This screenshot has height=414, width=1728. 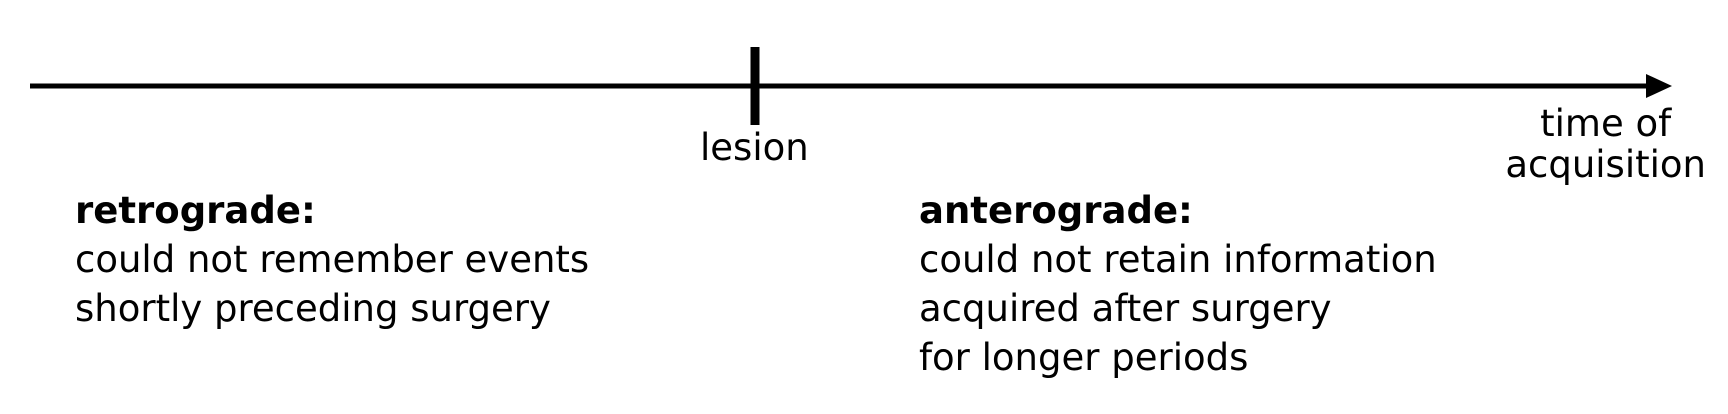 I want to click on anterograde-line-3: for longer periods, so click(x=1084, y=357).